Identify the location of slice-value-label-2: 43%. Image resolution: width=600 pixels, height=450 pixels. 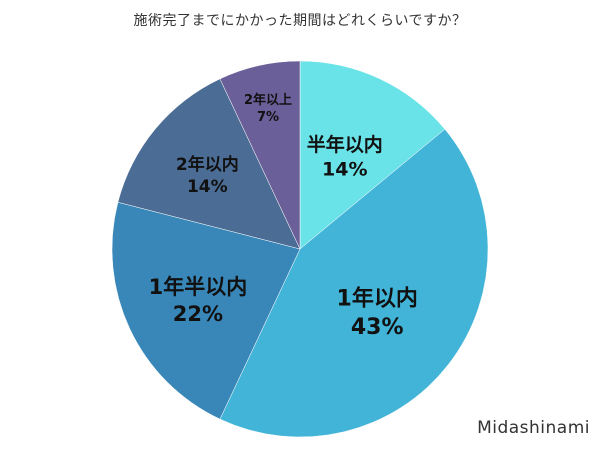
(377, 327).